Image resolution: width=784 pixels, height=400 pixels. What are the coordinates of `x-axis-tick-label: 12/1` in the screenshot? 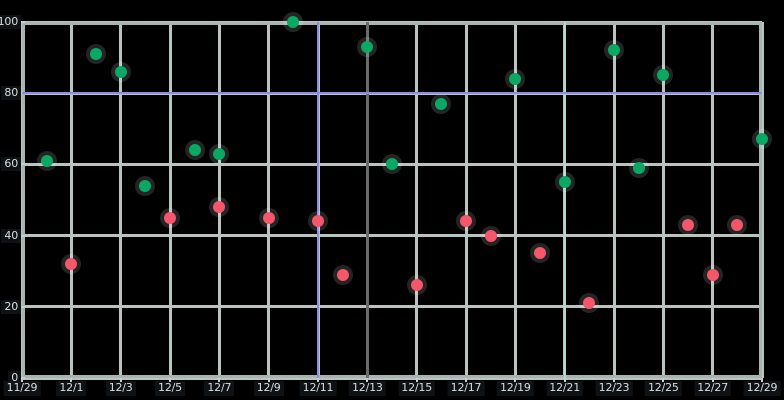 It's located at (71, 388).